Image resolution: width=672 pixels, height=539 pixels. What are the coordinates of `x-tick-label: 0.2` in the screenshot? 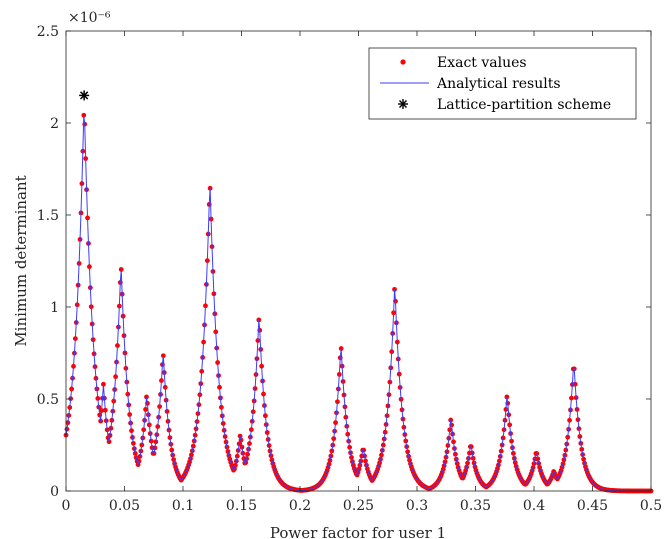 It's located at (300, 506).